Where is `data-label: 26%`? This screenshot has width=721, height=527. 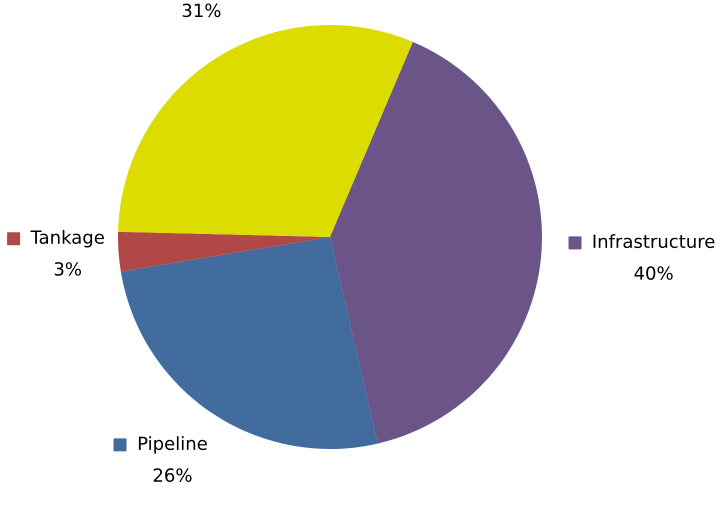
data-label: 26% is located at coordinates (173, 475).